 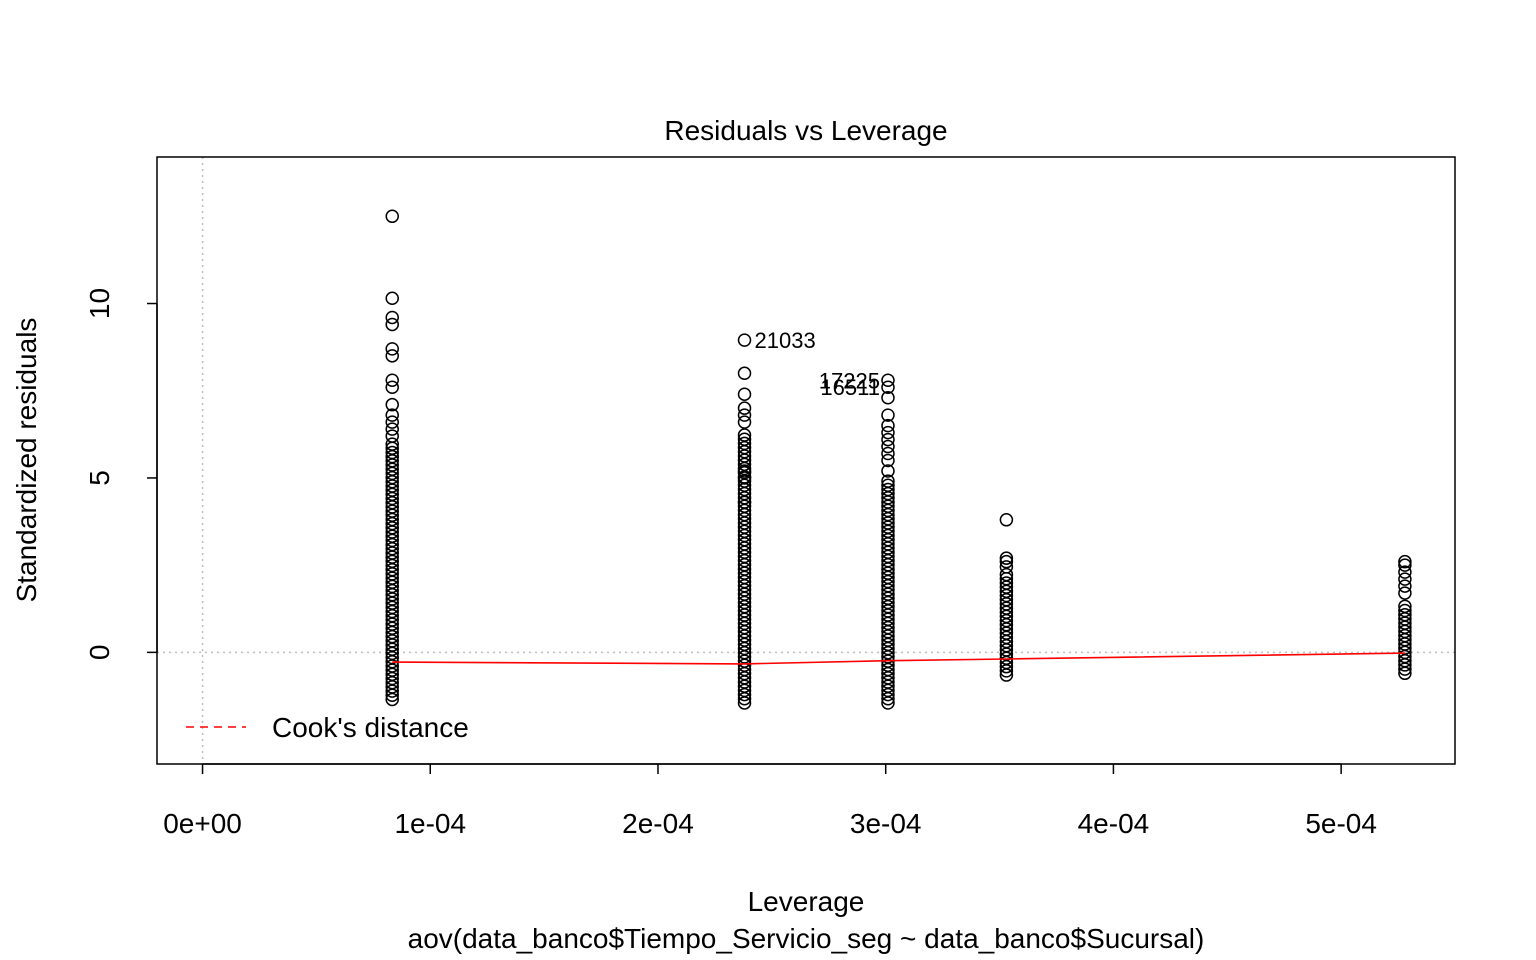 I want to click on smooth-line, so click(x=898, y=658).